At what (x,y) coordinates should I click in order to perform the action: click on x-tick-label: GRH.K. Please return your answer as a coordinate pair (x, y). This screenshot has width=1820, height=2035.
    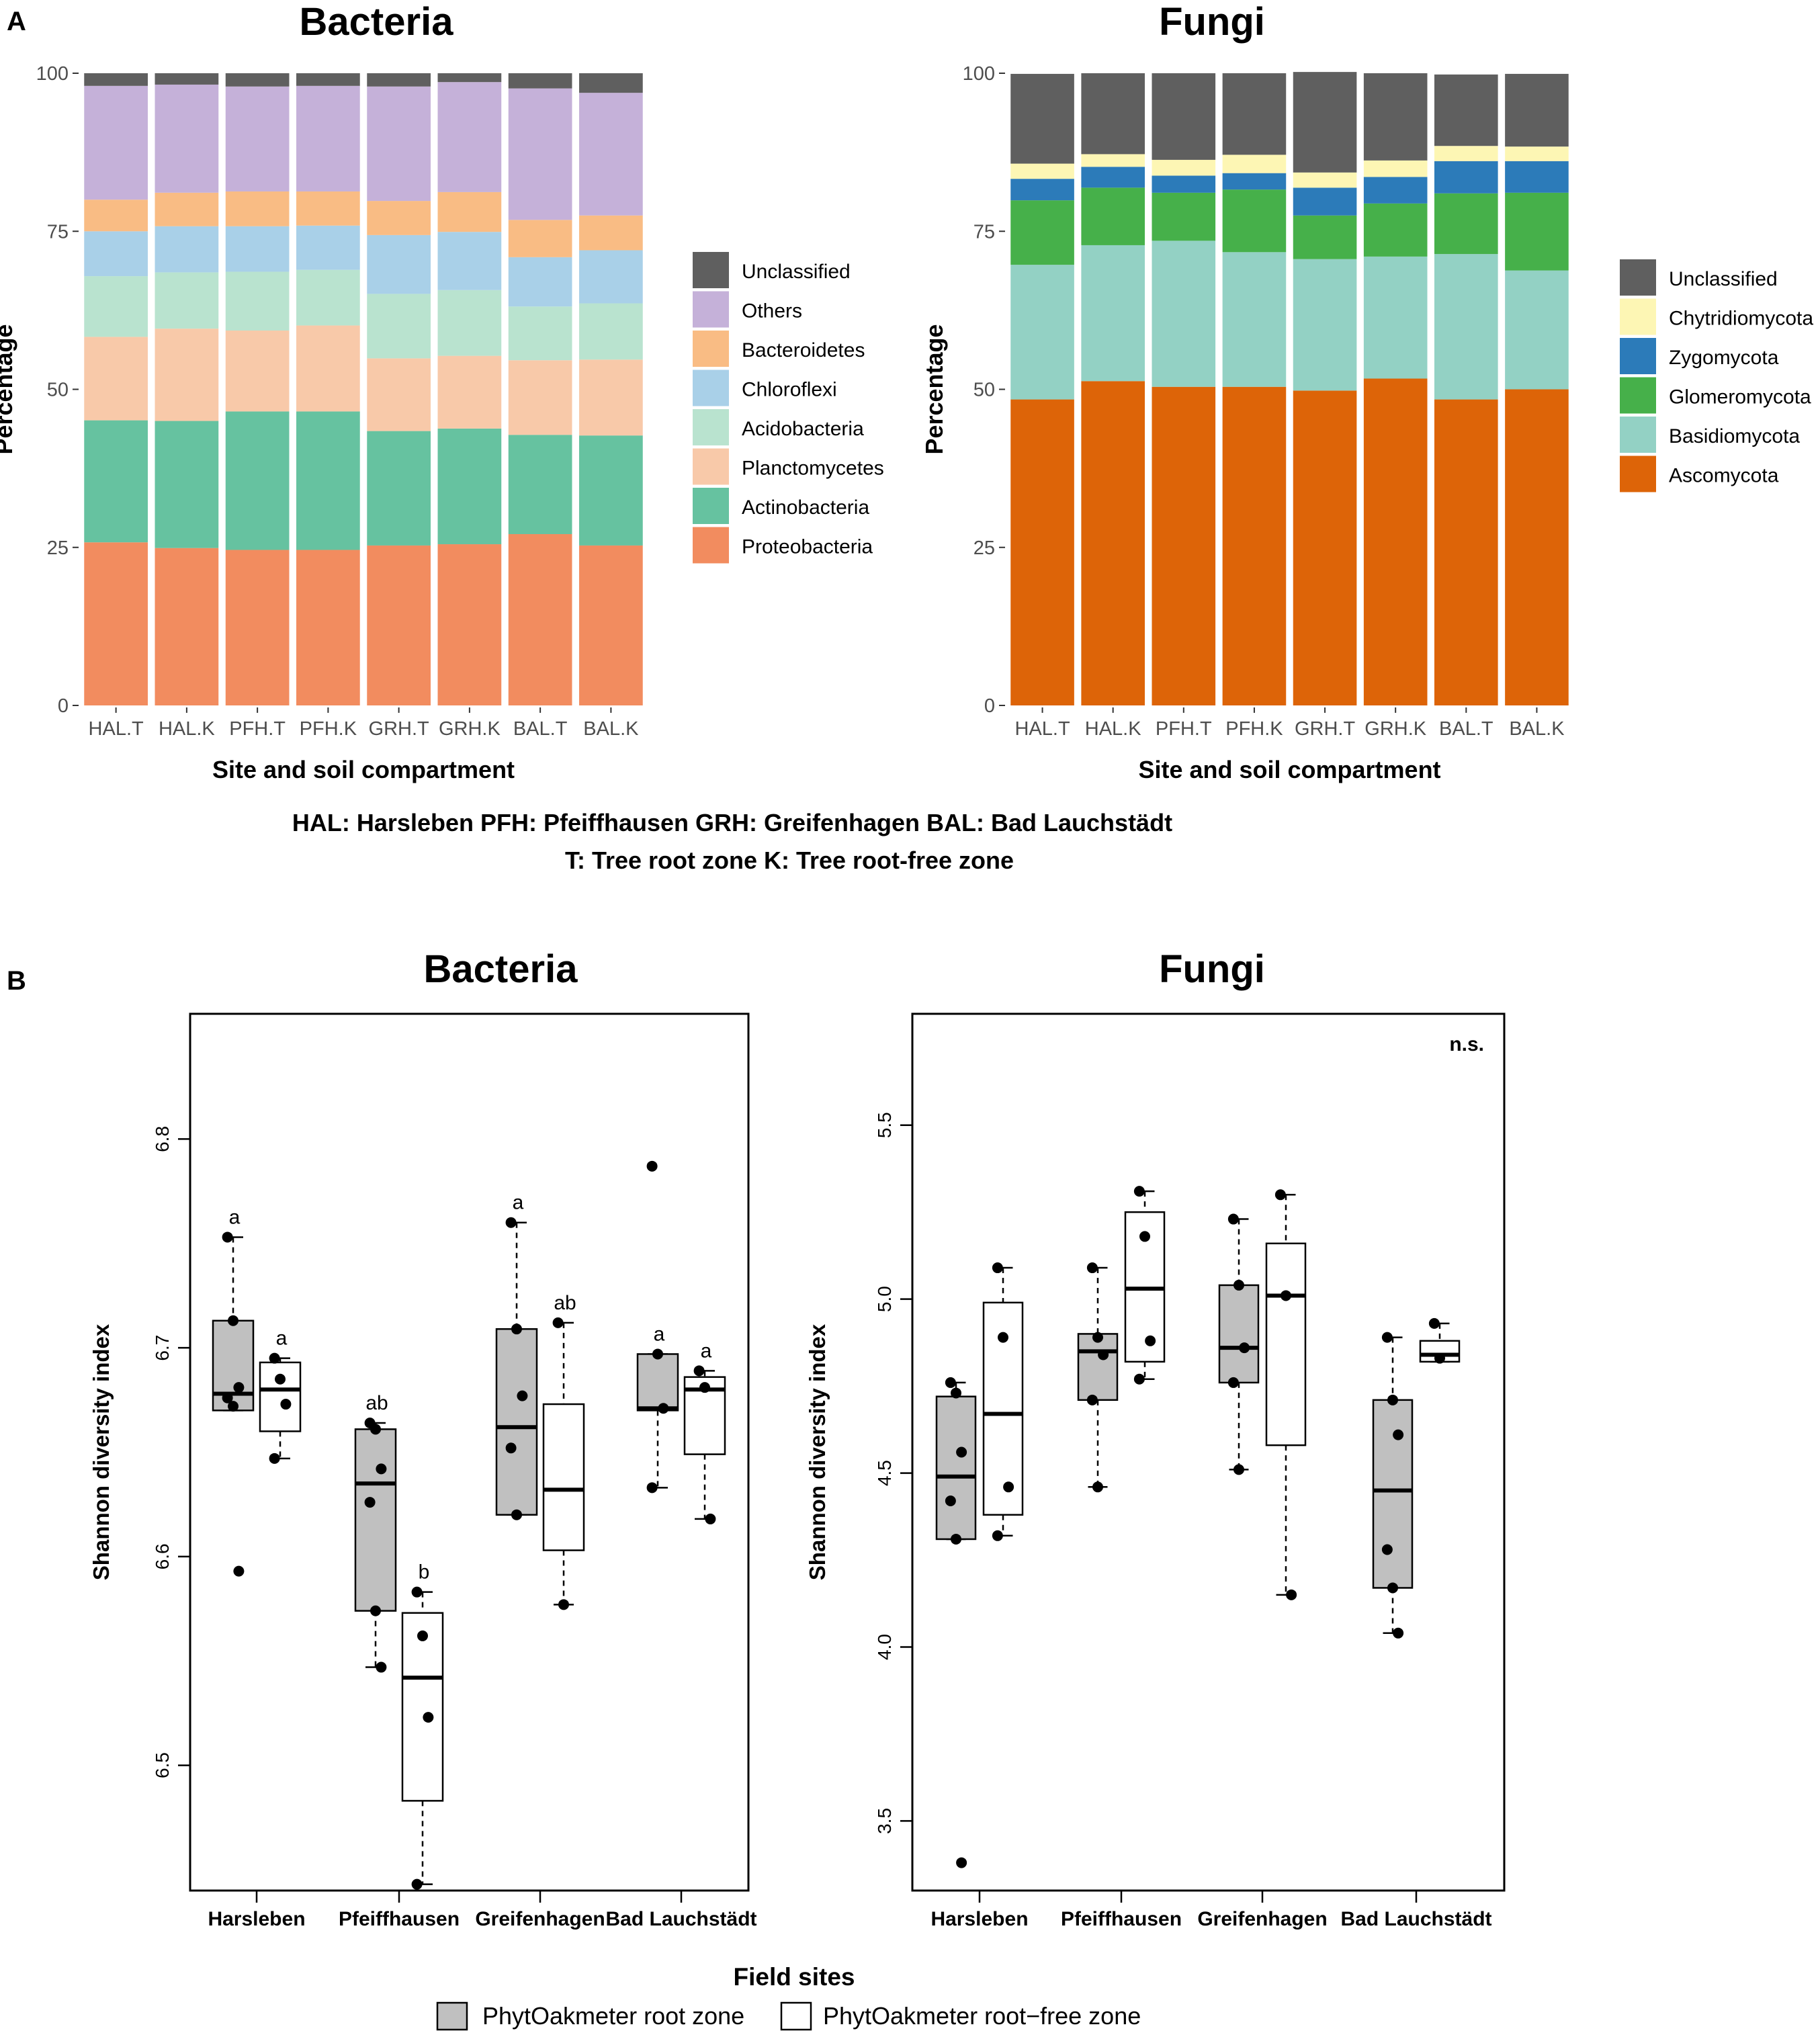
    Looking at the image, I should click on (1395, 729).